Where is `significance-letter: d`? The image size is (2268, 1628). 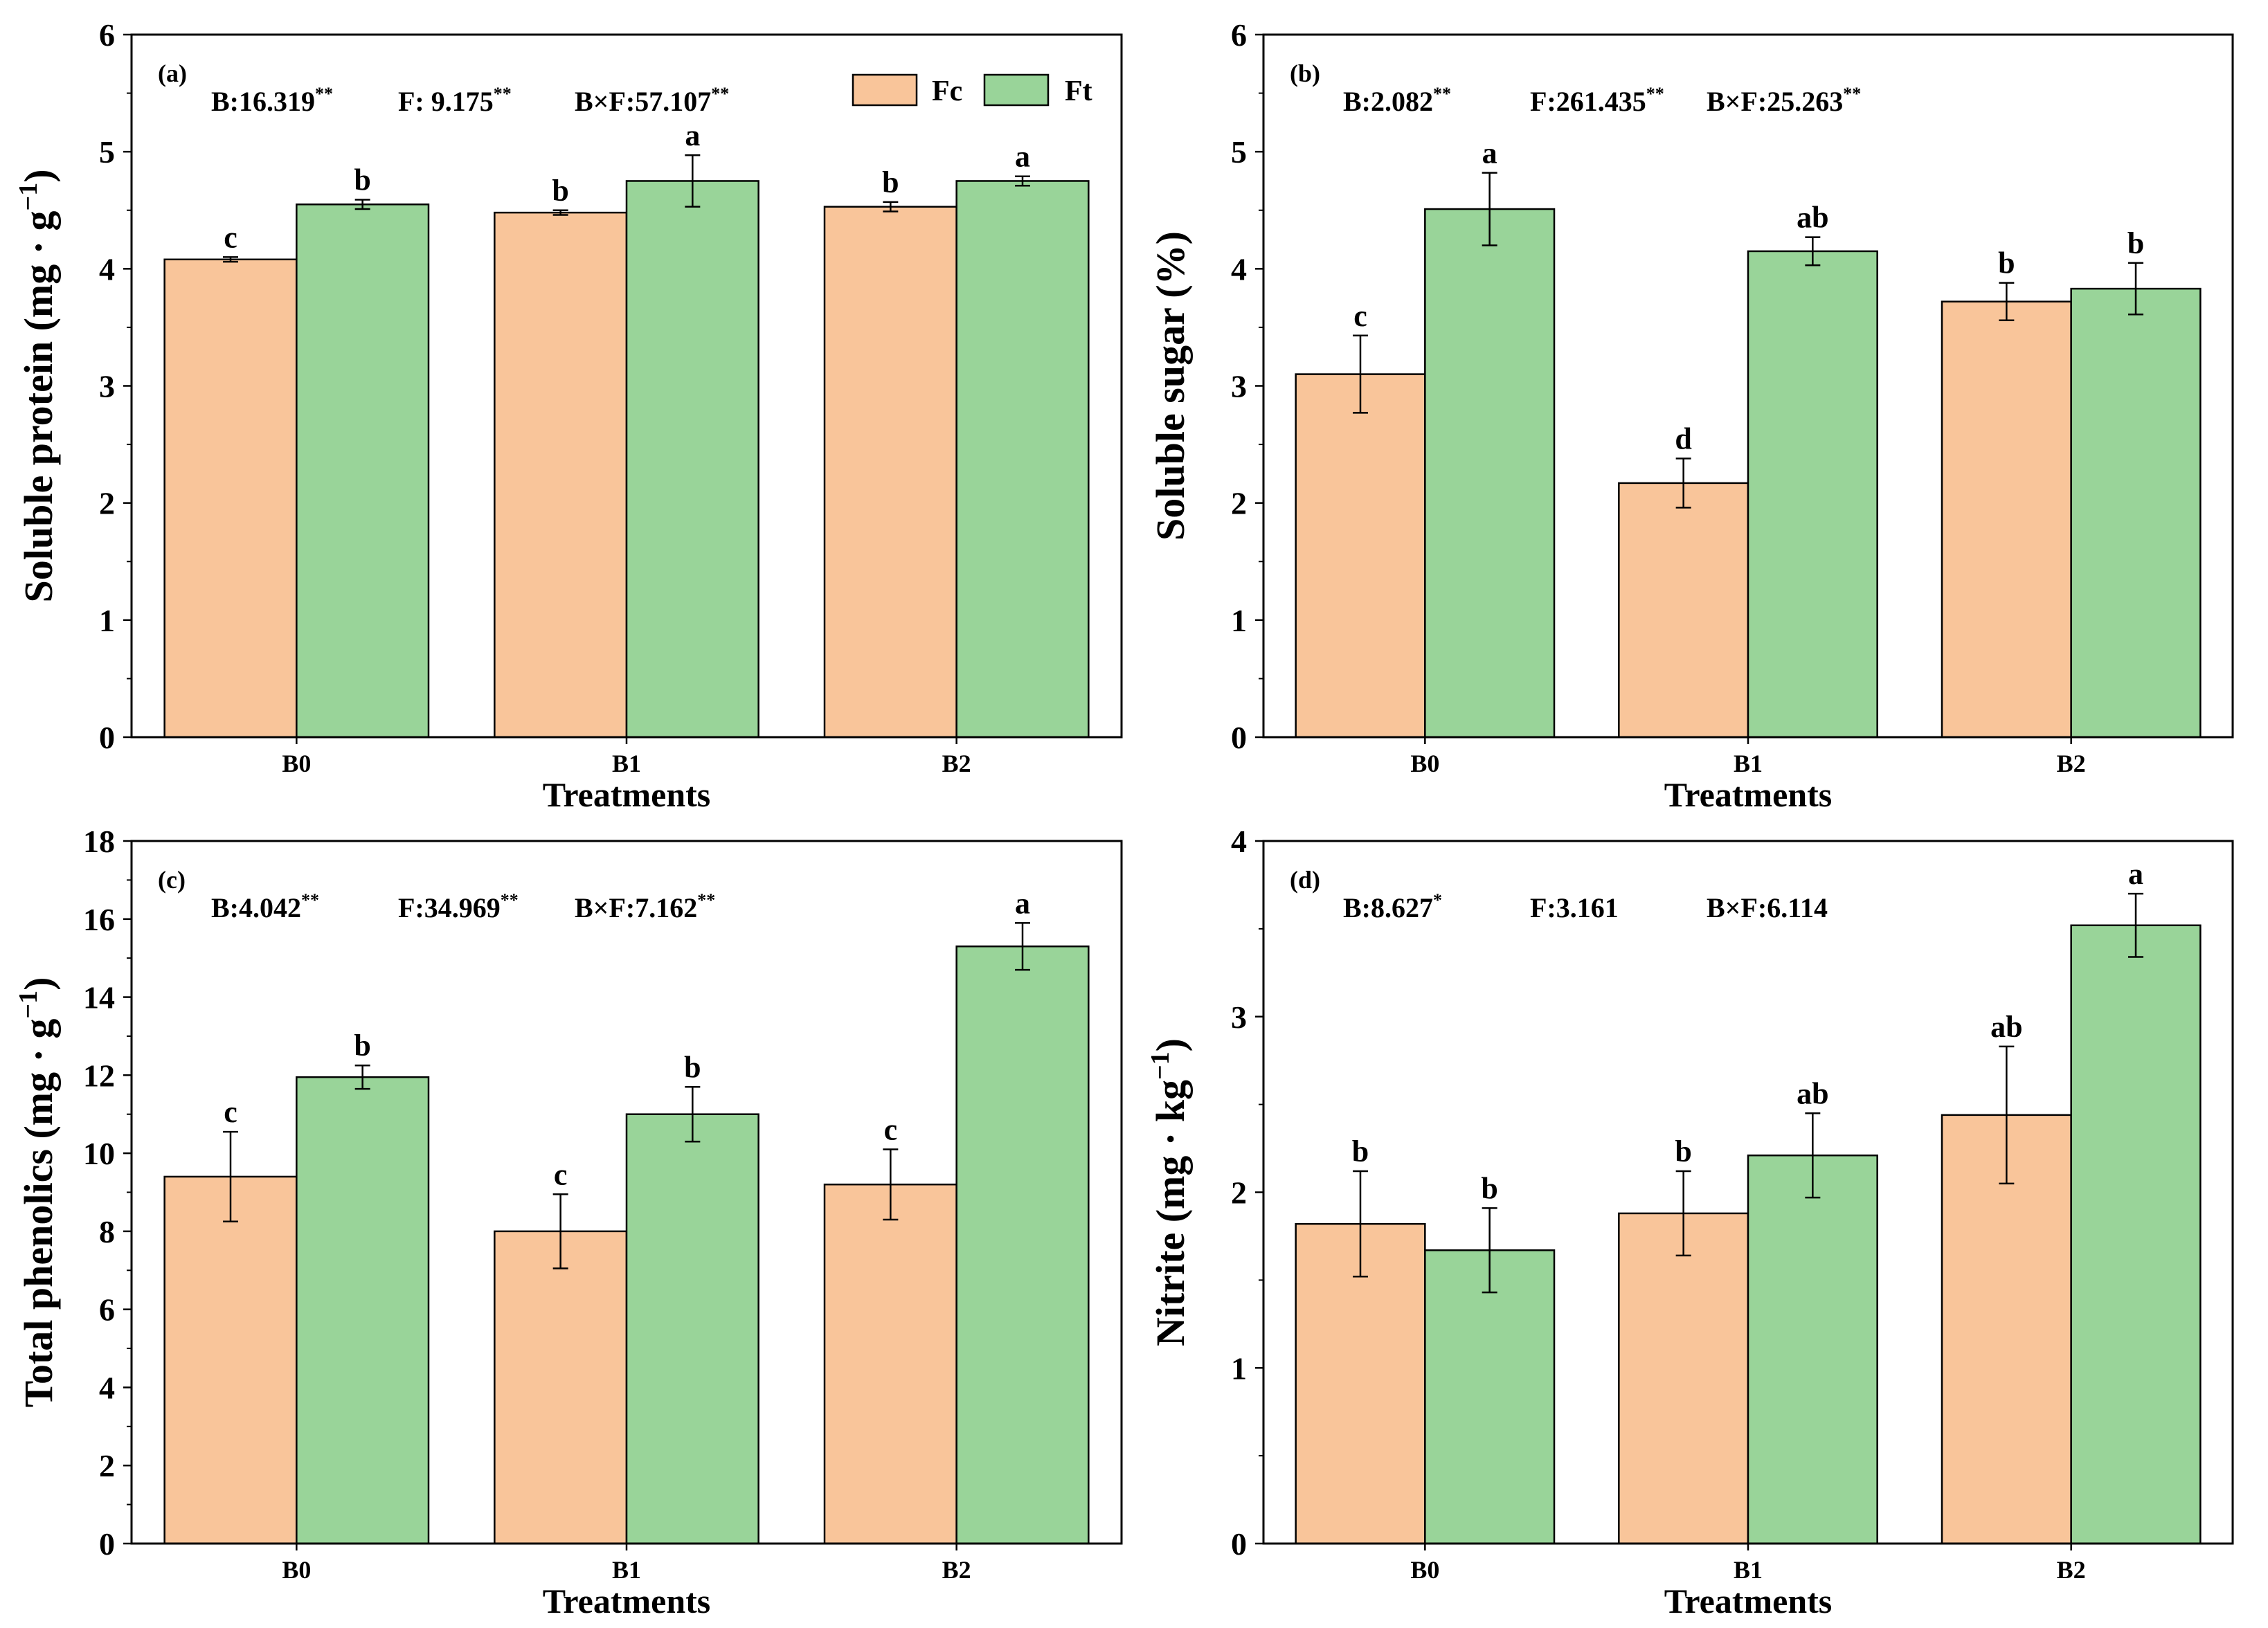
significance-letter: d is located at coordinates (1683, 438).